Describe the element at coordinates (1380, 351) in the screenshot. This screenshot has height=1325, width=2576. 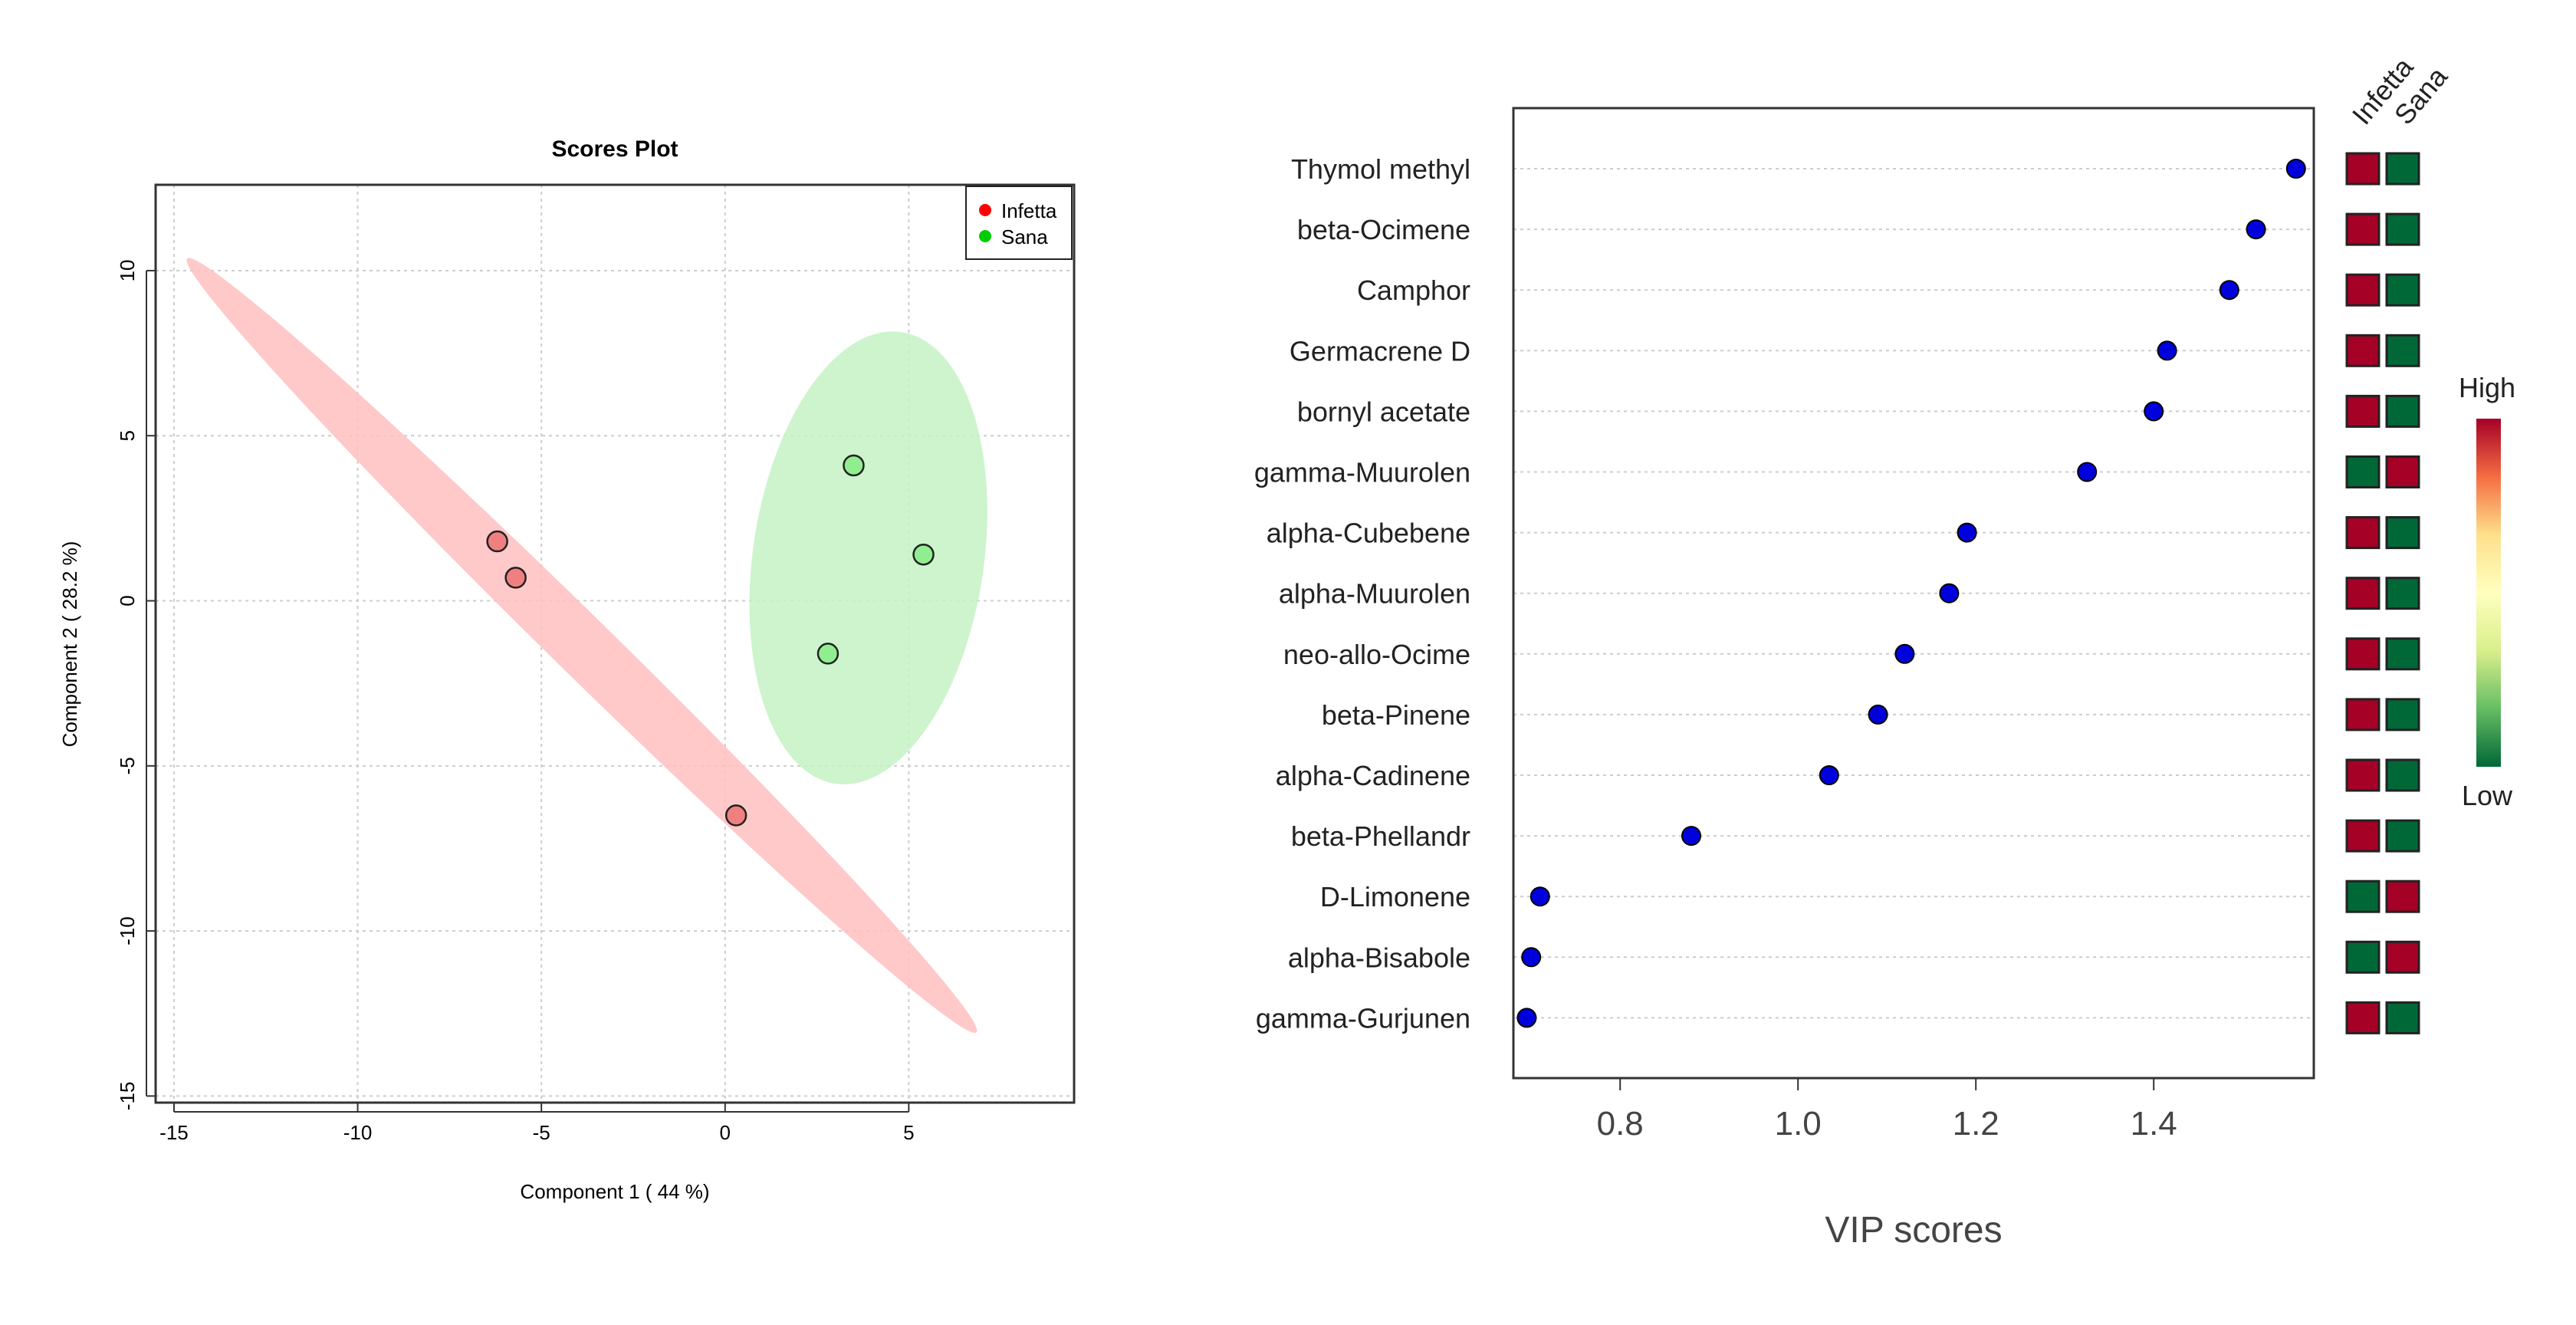
I see `vip-feature-label: Germacrene D` at that location.